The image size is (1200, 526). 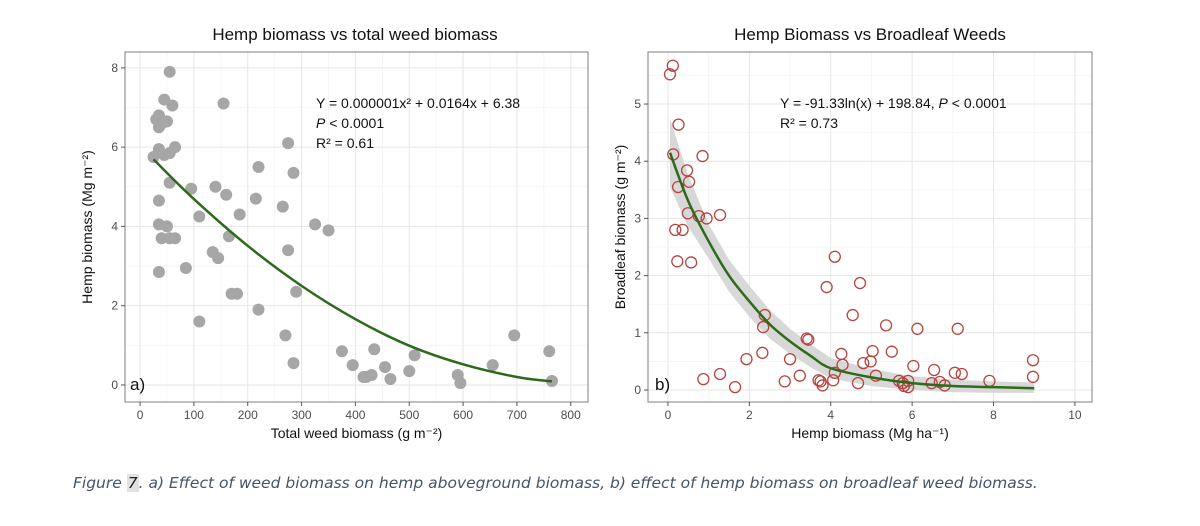 I want to click on equation-text: Y = 0.000001x² + 0.0164x + 6.38, so click(x=418, y=103).